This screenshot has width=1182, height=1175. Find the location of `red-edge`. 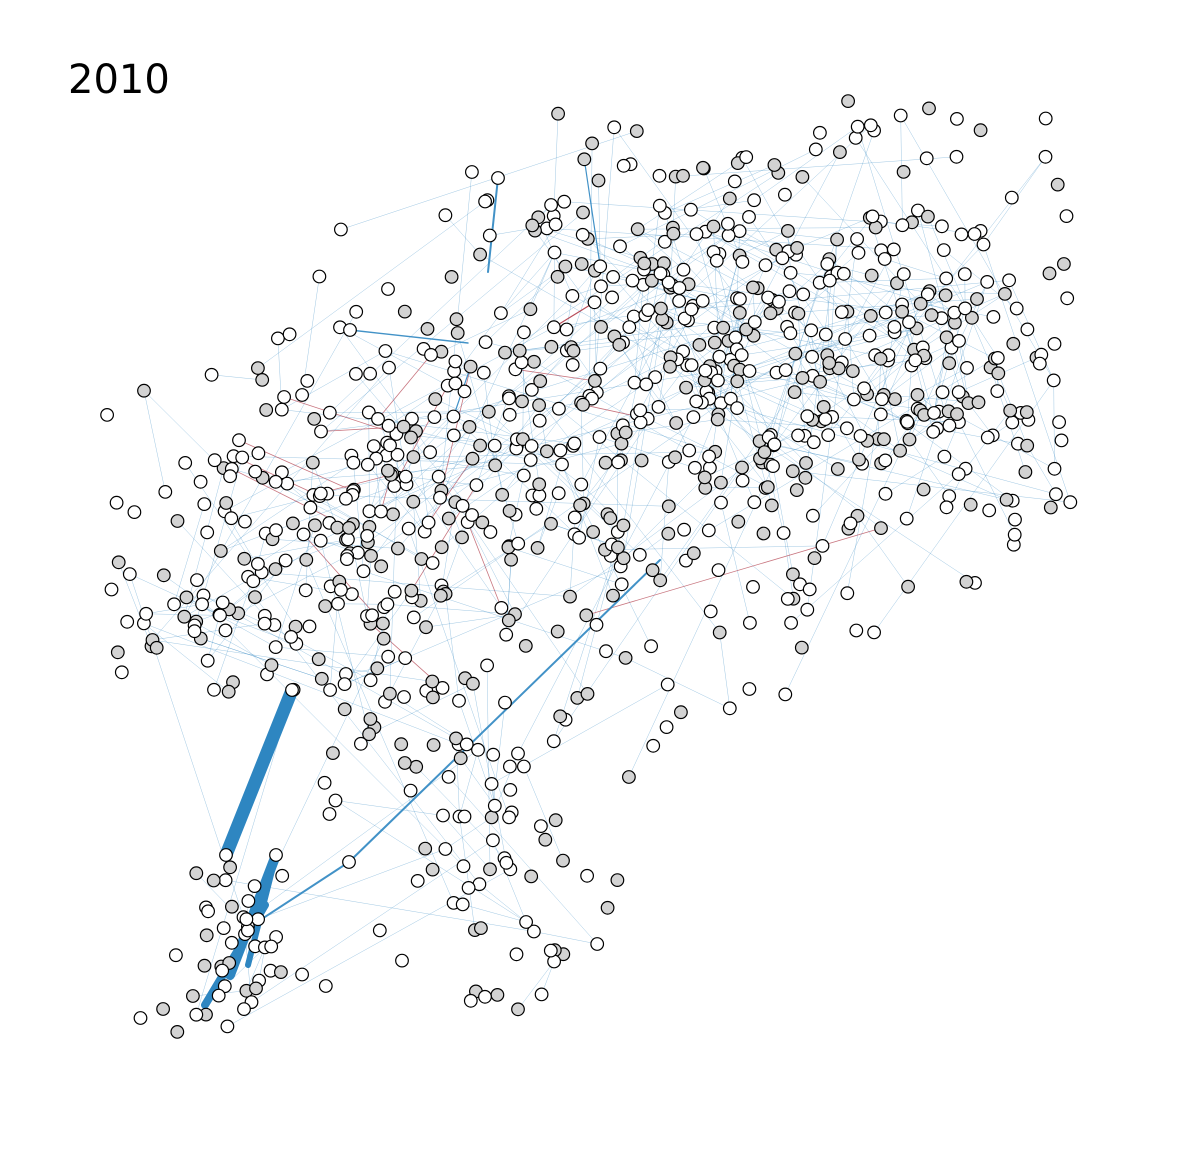

red-edge is located at coordinates (484, 565).